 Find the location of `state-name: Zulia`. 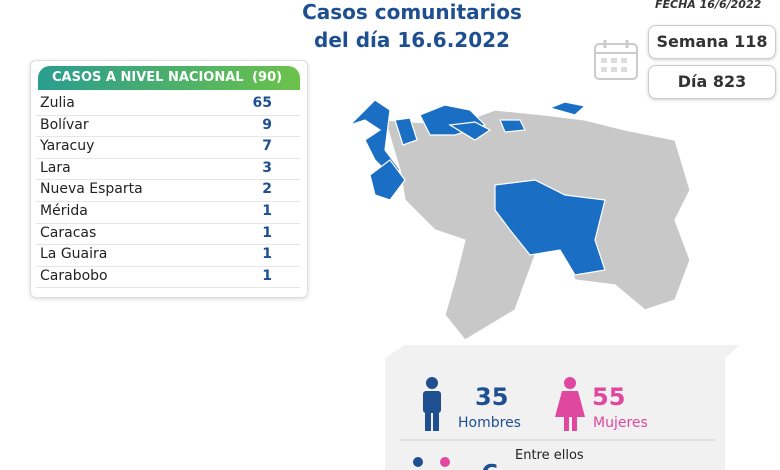

state-name: Zulia is located at coordinates (57, 103).